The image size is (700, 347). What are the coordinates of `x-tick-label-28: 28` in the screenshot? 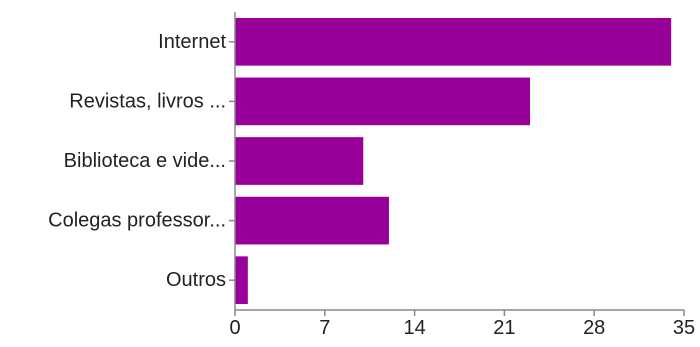 It's located at (594, 328).